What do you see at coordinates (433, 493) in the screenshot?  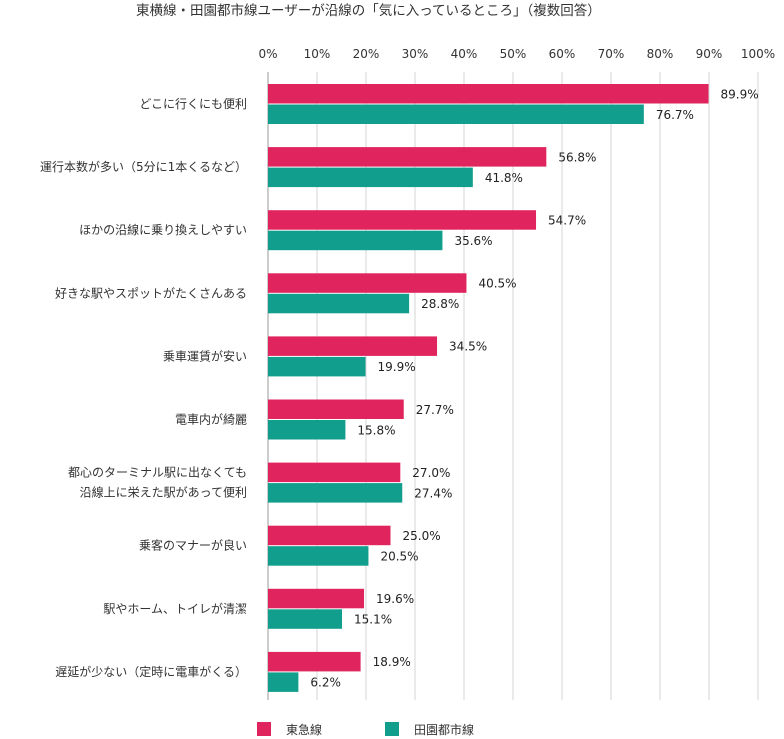 I see `value-label: 27.4%` at bounding box center [433, 493].